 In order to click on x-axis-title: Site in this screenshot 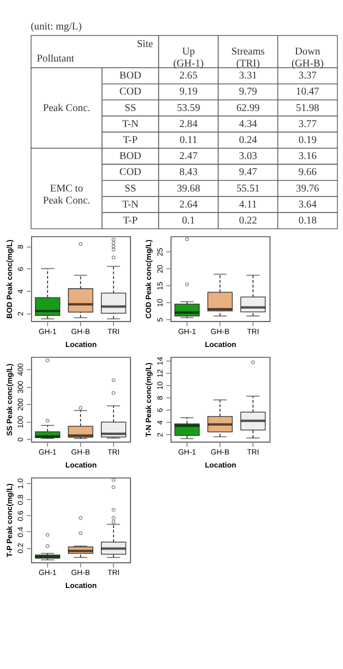, I will do `click(145, 44)`.